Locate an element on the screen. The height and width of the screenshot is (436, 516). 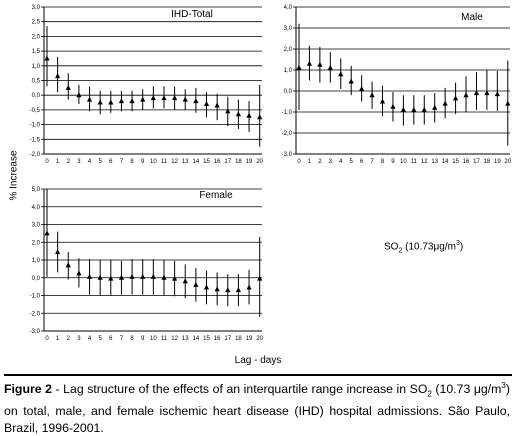
panel-title: Female is located at coordinates (216, 195).